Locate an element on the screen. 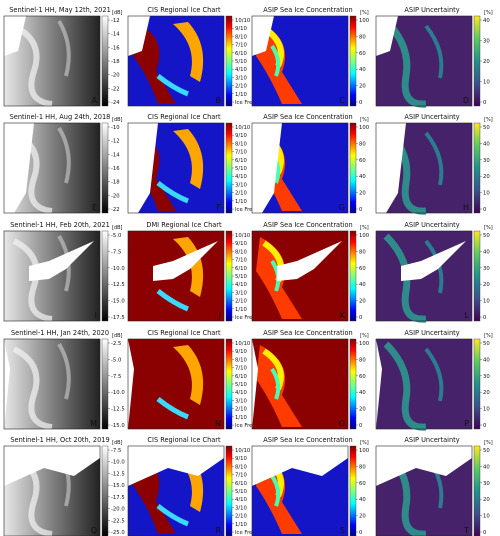  colorbar-tick-label: Ice Free is located at coordinates (245, 533).